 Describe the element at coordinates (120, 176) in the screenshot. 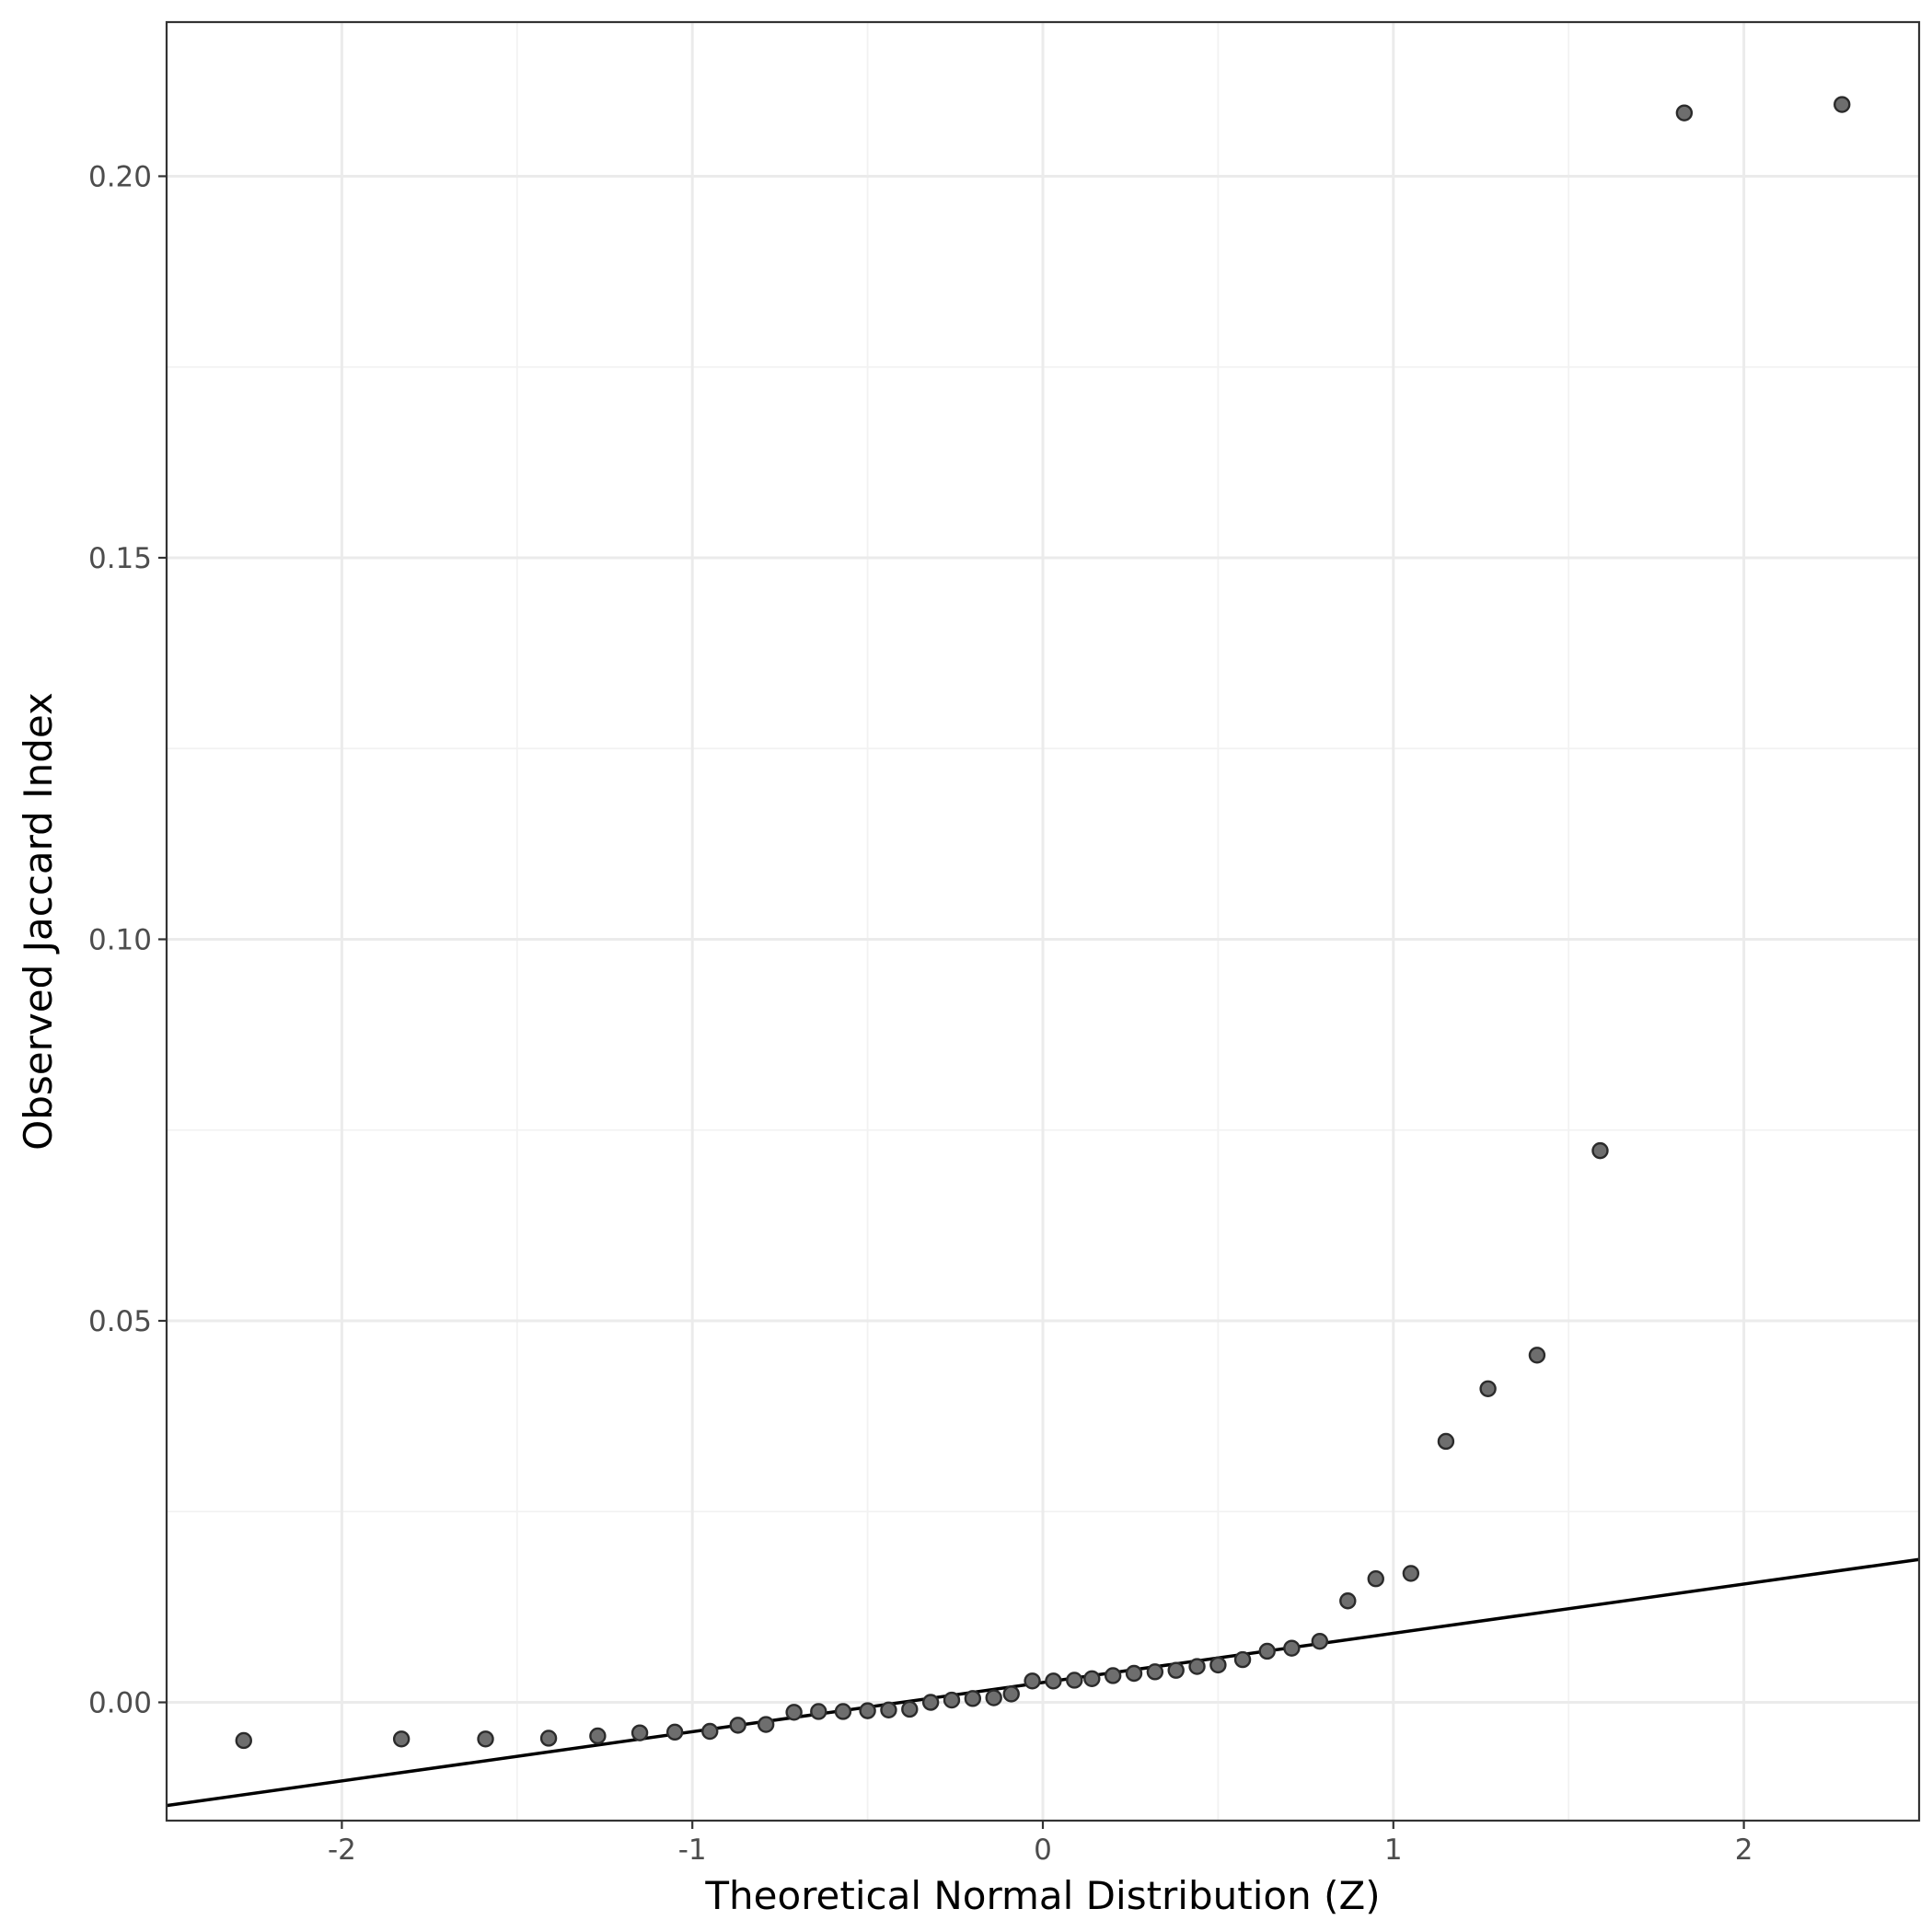

I see `y-tick-label: 0.20` at that location.